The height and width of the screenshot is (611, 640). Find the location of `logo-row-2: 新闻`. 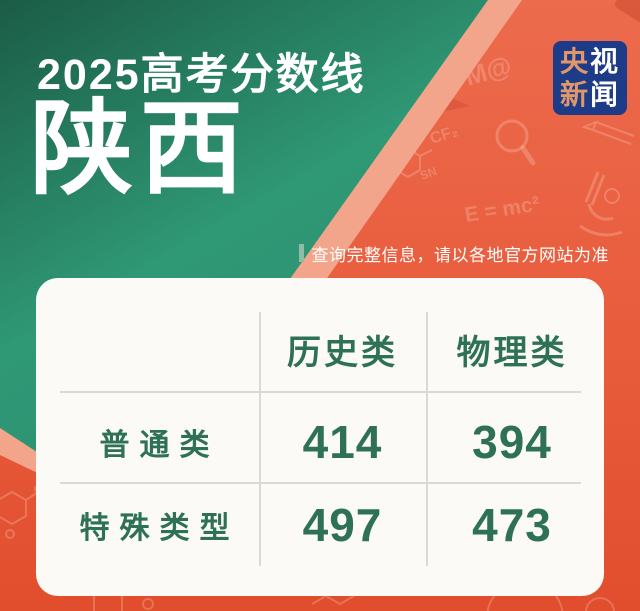

logo-row-2: 新闻 is located at coordinates (590, 94).